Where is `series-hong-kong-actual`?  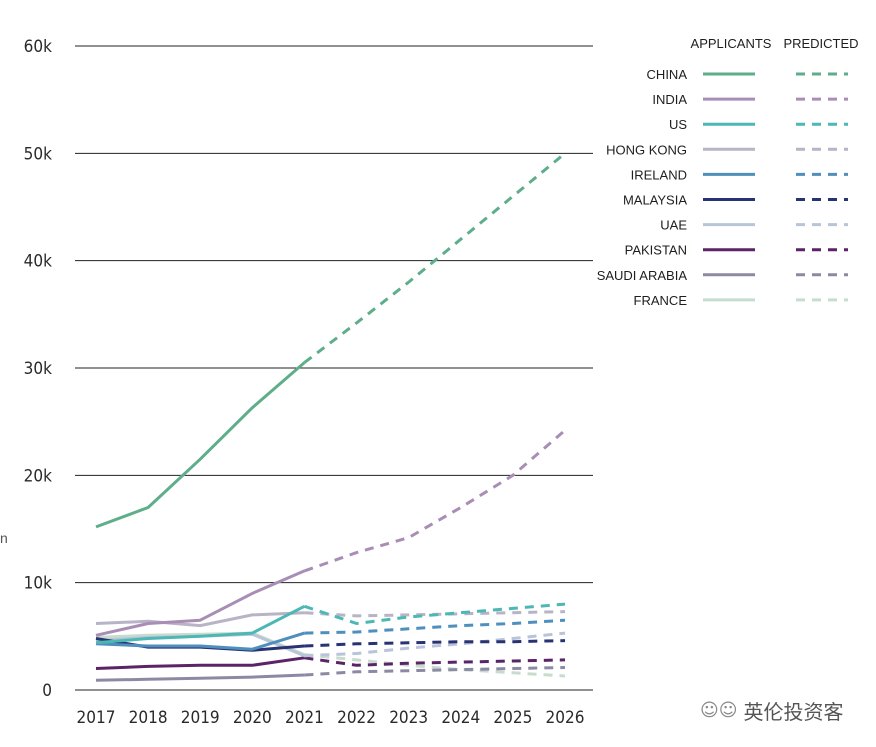 series-hong-kong-actual is located at coordinates (200, 619).